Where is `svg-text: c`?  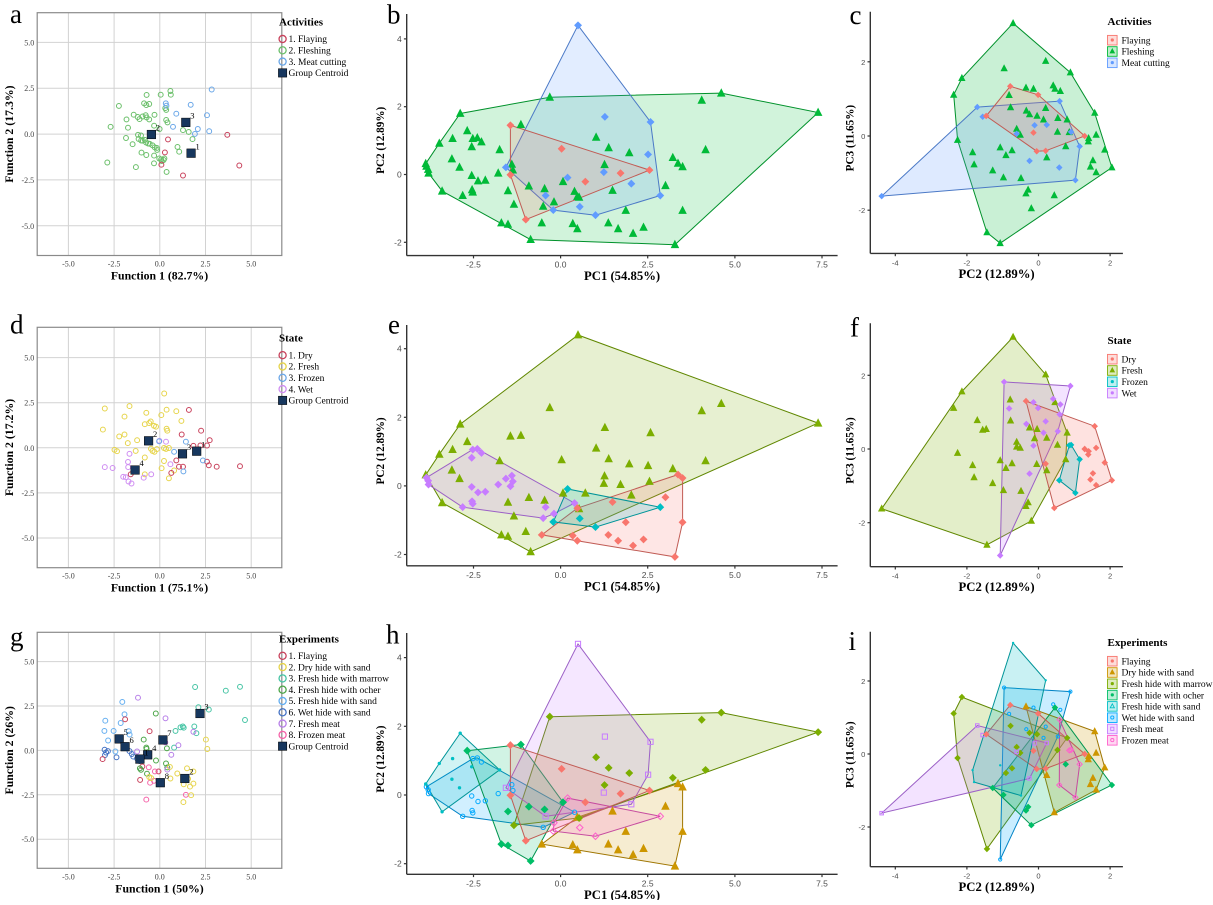
svg-text: c is located at coordinates (856, 15).